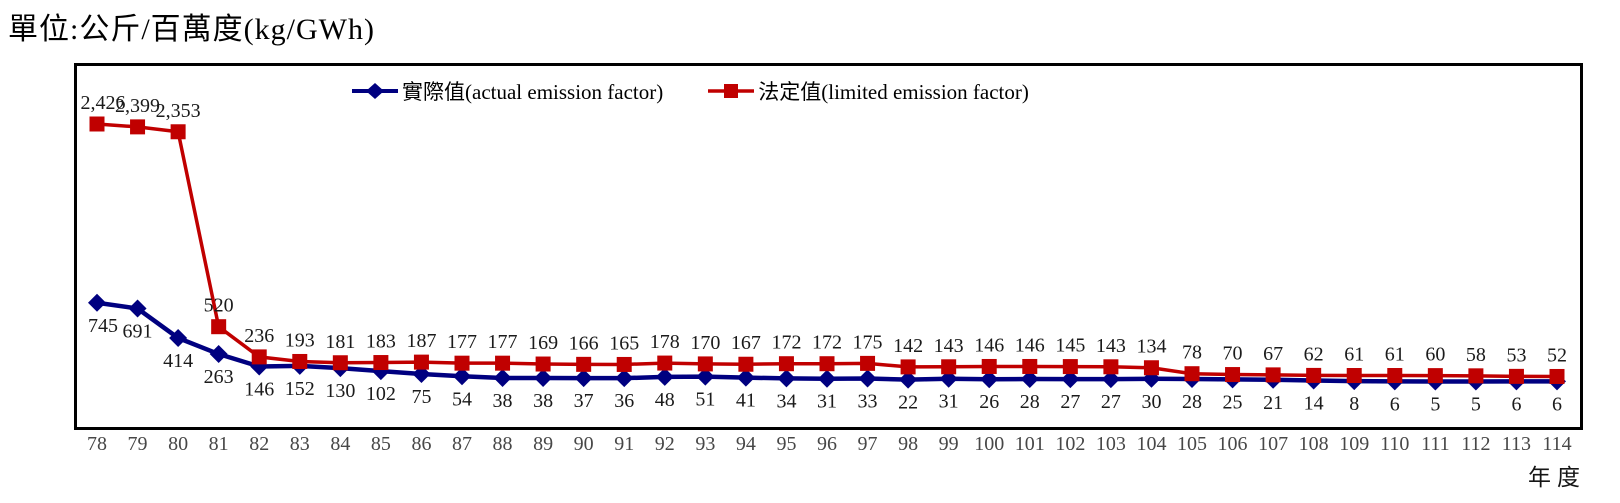  Describe the element at coordinates (1233, 354) in the screenshot. I see `limited-data-label: 70` at that location.